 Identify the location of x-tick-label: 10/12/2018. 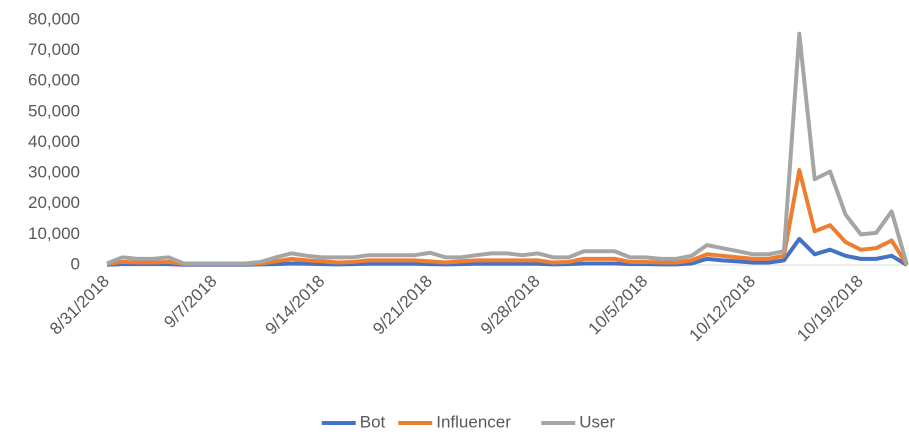
(723, 309).